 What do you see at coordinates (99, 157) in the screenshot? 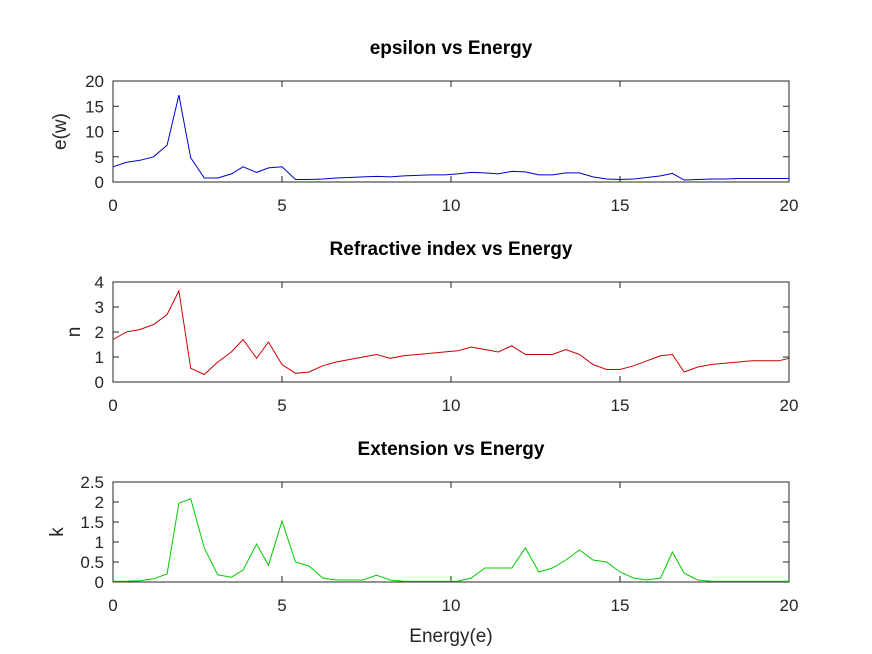
I see `y-tick-label: 5` at bounding box center [99, 157].